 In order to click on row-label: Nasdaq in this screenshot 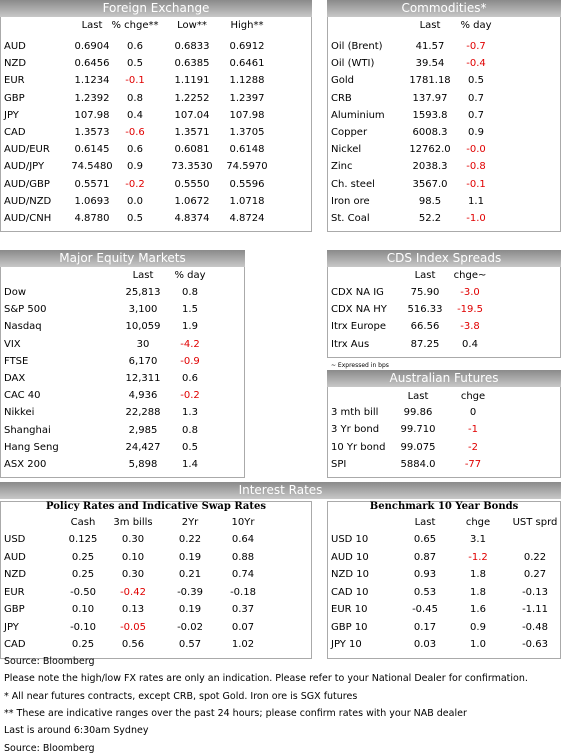, I will do `click(23, 327)`.